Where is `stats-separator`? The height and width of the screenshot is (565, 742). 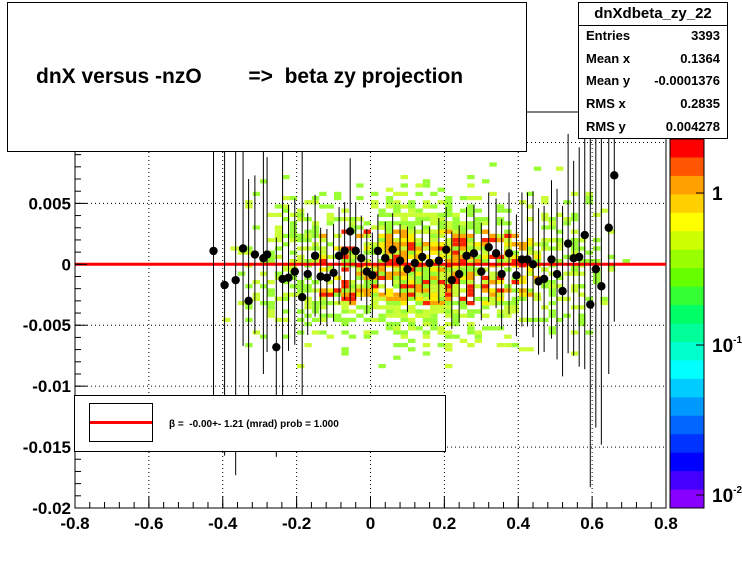 stats-separator is located at coordinates (653, 25).